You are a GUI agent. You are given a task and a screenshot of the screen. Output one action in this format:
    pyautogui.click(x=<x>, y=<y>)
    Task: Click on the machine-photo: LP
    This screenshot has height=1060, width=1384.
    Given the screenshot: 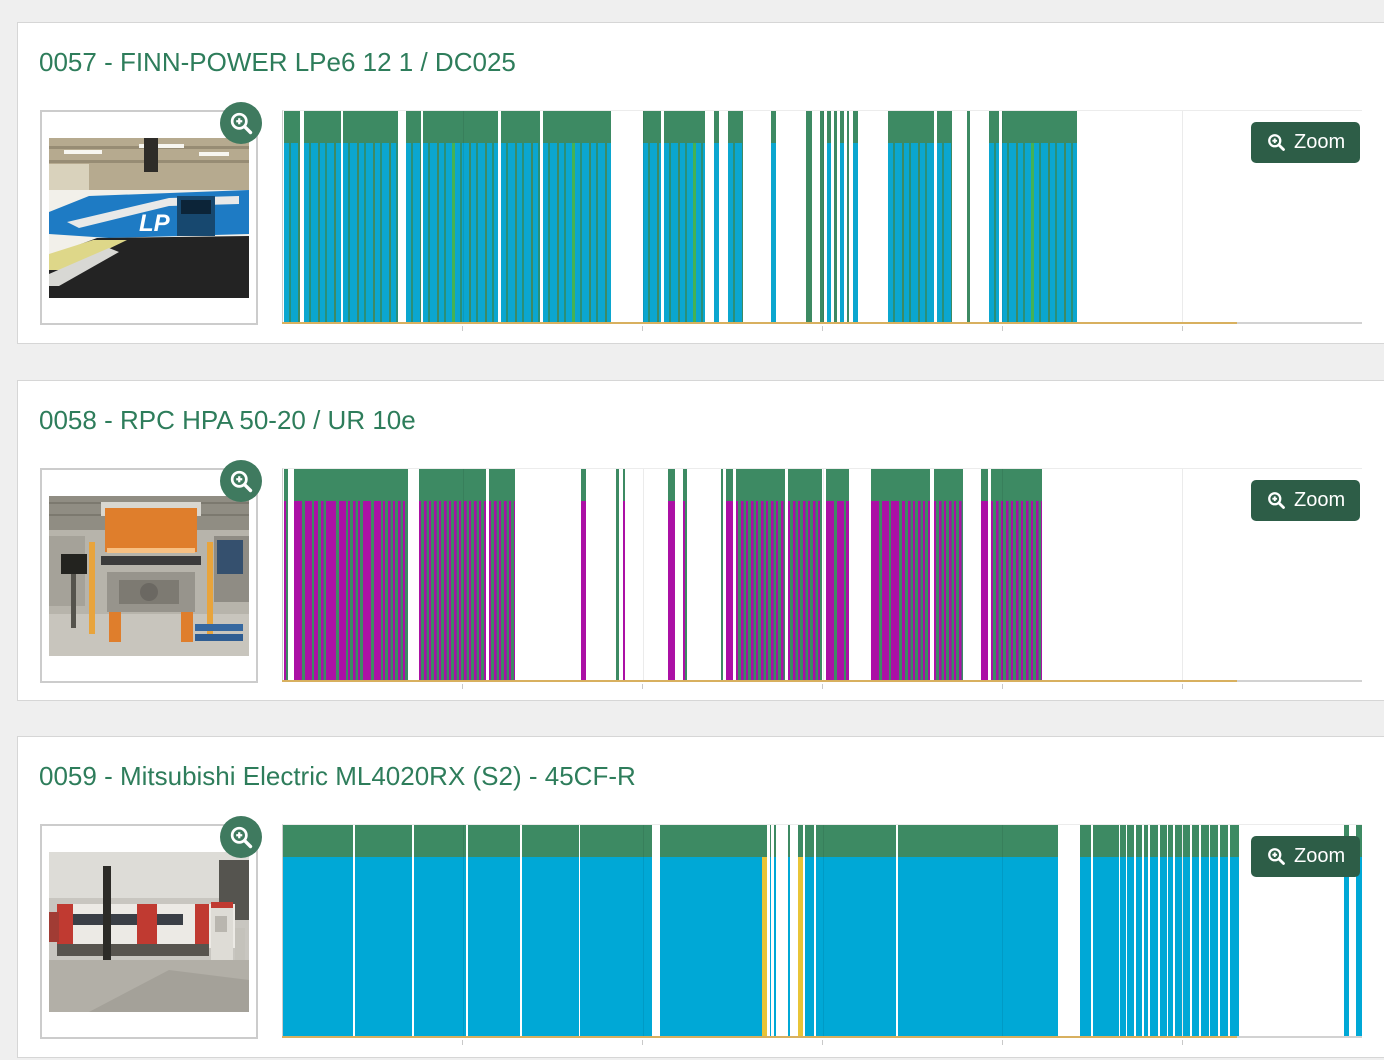 What is the action you would take?
    pyautogui.click(x=149, y=218)
    